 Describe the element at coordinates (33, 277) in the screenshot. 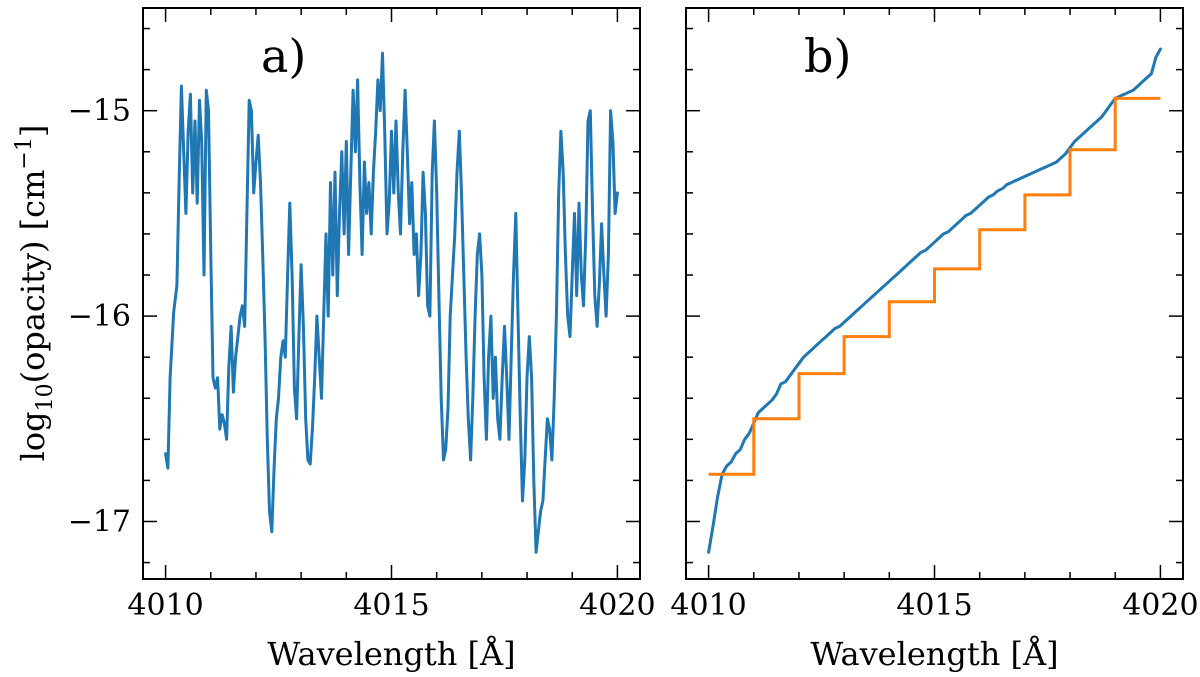

I see `y-label-rest: (opacity) [cm` at that location.